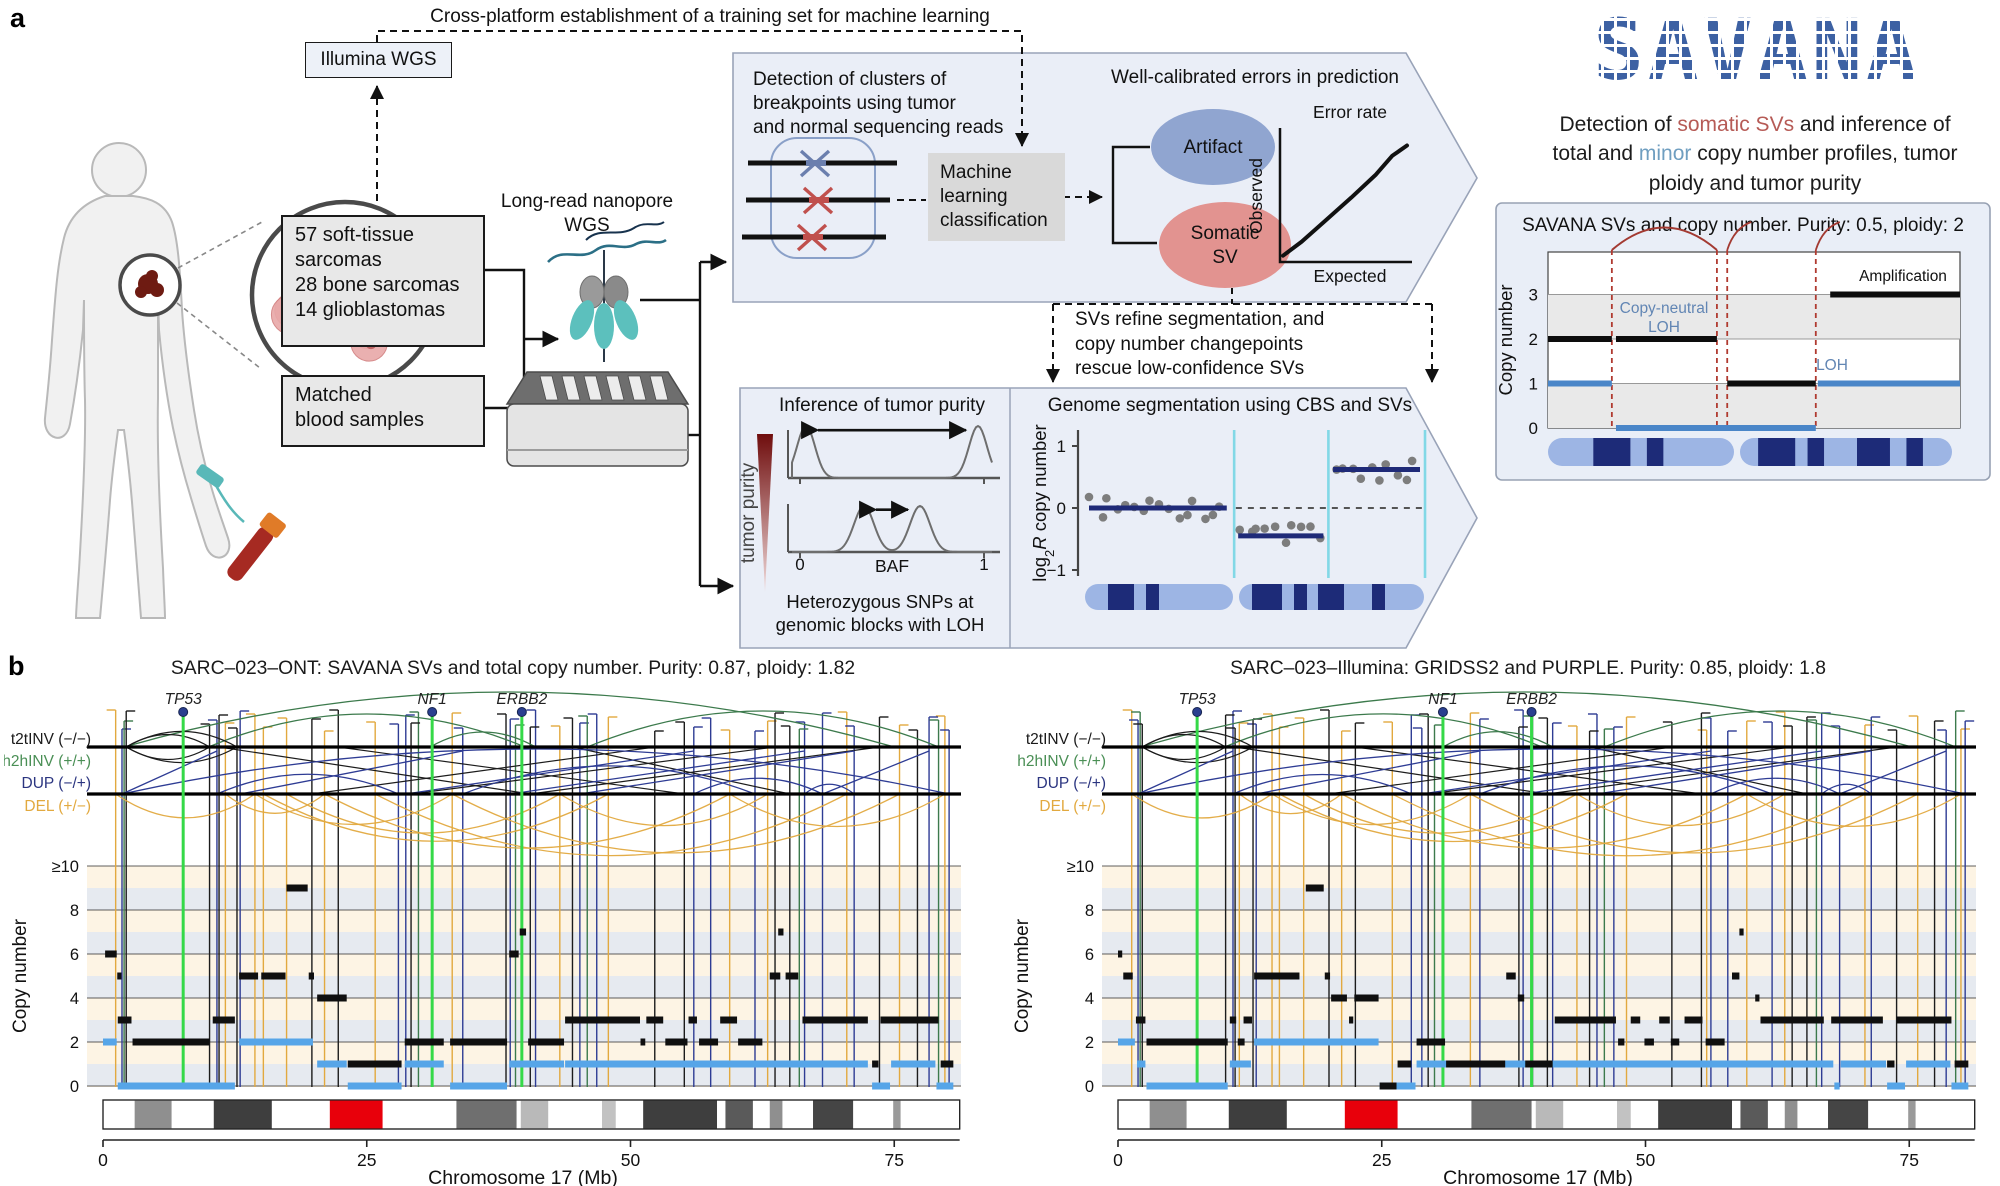 This screenshot has width=2000, height=1186. Describe the element at coordinates (1230, 405) in the screenshot. I see `segmentation-heading: Genome segmentation using CBS and SVs` at that location.